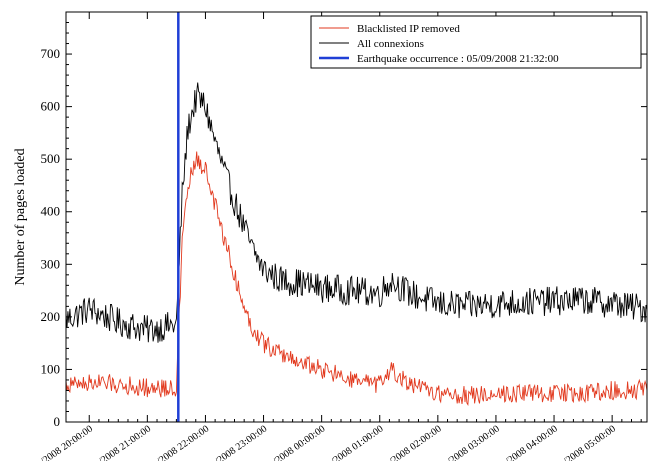 Image resolution: width=649 pixels, height=461 pixels. Describe the element at coordinates (67, 442) in the screenshot. I see `x-tick-label: /2008 20:00:00` at that location.